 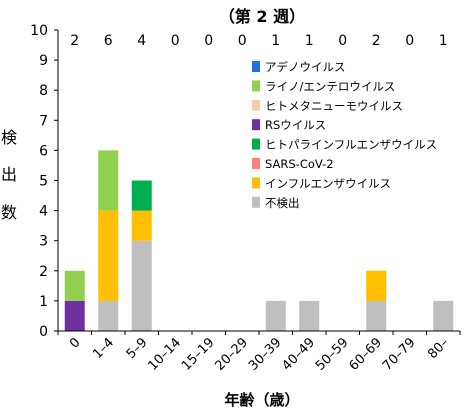 What do you see at coordinates (141, 41) in the screenshot?
I see `total-count-label: 4` at bounding box center [141, 41].